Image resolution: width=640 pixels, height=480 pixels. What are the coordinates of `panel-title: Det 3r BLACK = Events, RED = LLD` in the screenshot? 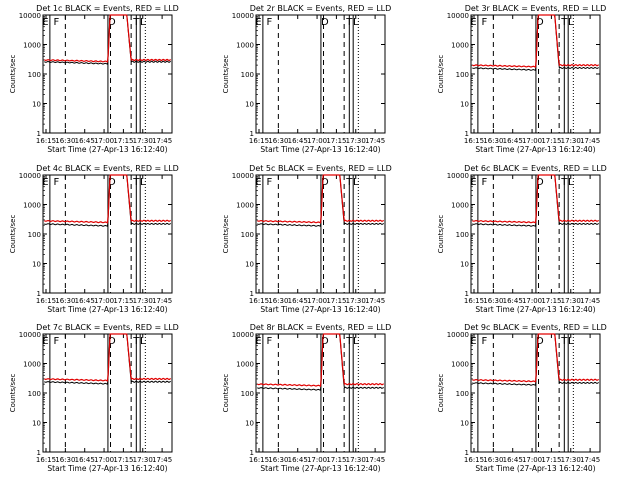 It's located at (536, 8).